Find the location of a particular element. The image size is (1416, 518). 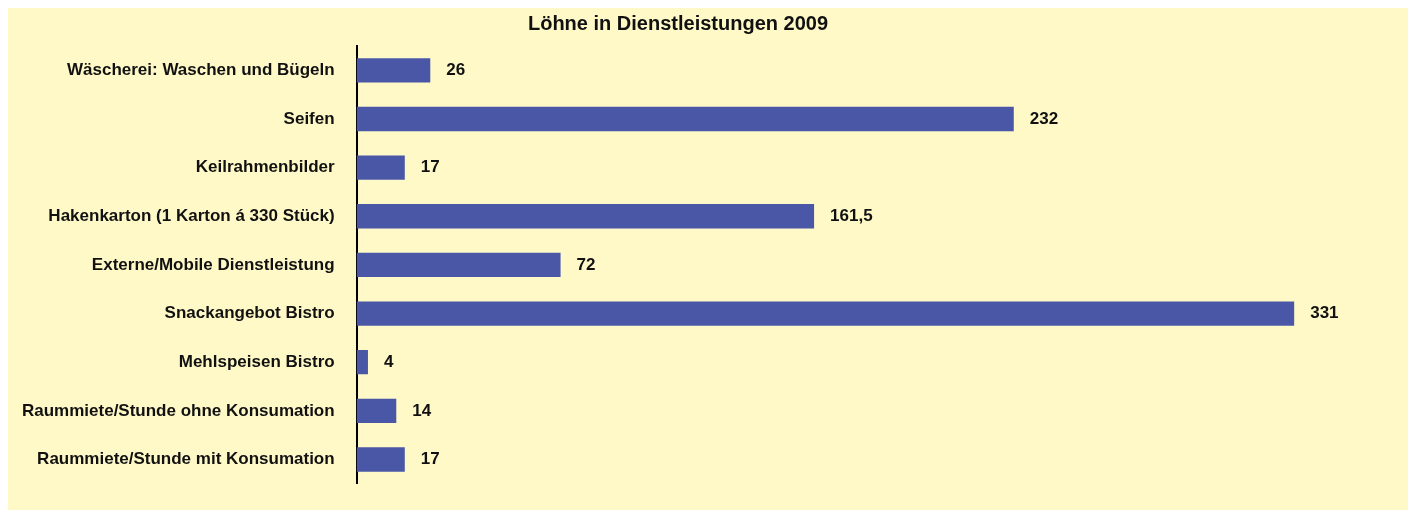

data-label: 72 is located at coordinates (586, 264).